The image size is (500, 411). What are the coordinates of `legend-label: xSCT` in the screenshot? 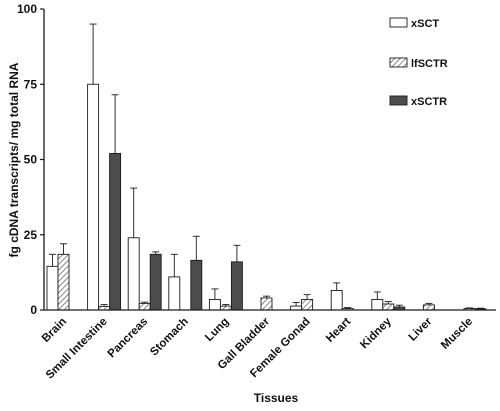 It's located at (425, 24).